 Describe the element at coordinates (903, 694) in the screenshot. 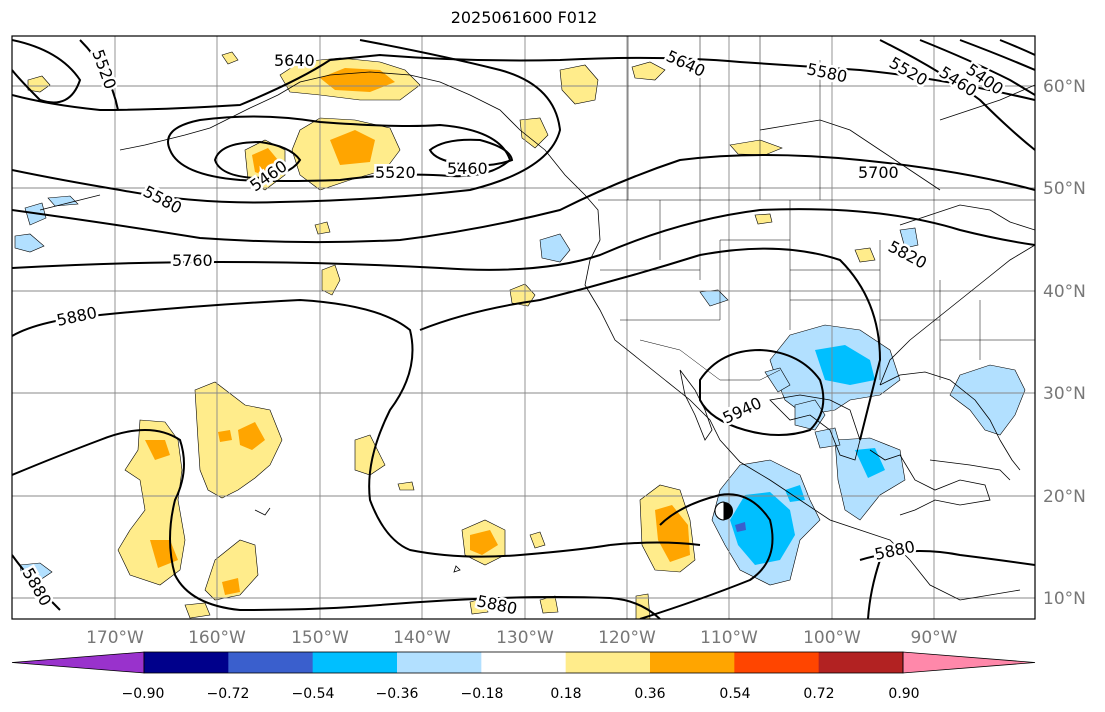

I see `colorbar-tick-label: 0.90` at that location.